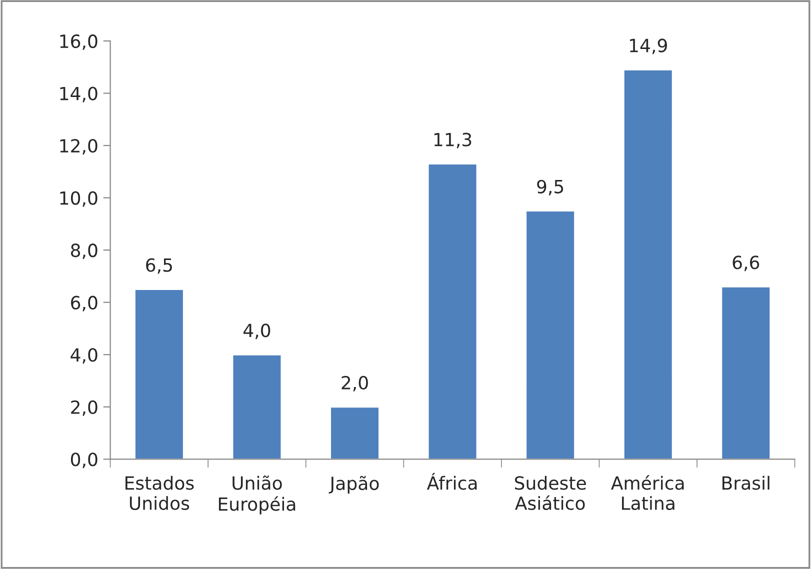 This screenshot has width=811, height=569. What do you see at coordinates (550, 493) in the screenshot?
I see `x-tick-label: Sudeste Asiático` at bounding box center [550, 493].